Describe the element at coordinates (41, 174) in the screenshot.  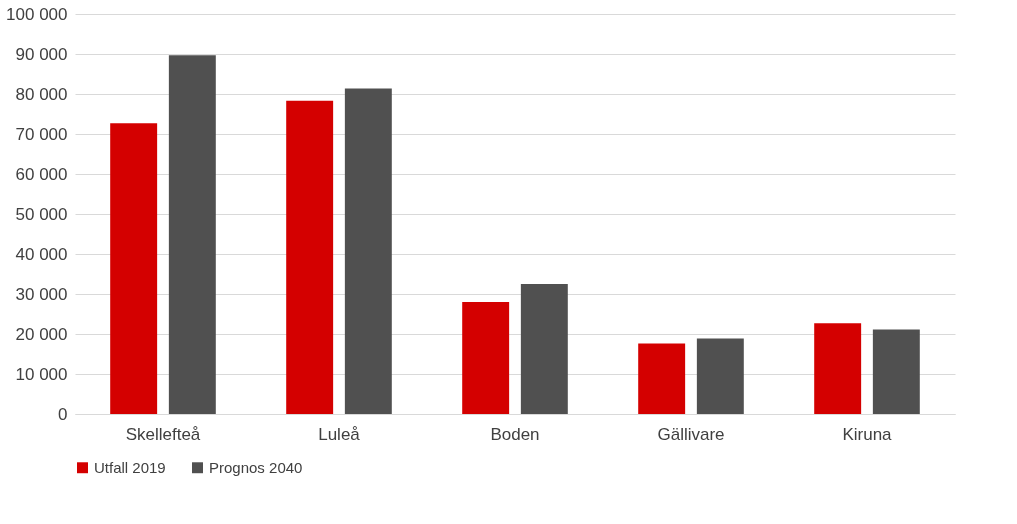
I see `y-tick-label: 60 000` at that location.